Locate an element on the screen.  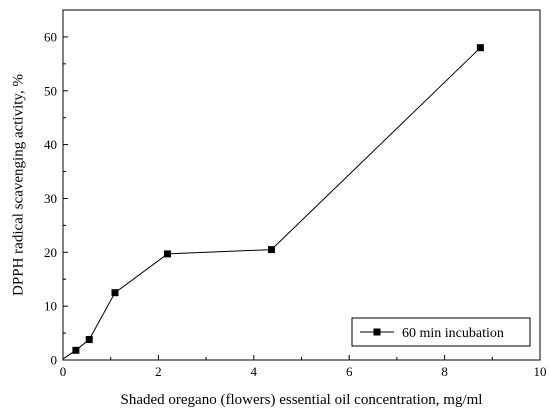
x-axis-ticks: 0 2 4 6 8 10 is located at coordinates (303, 367).